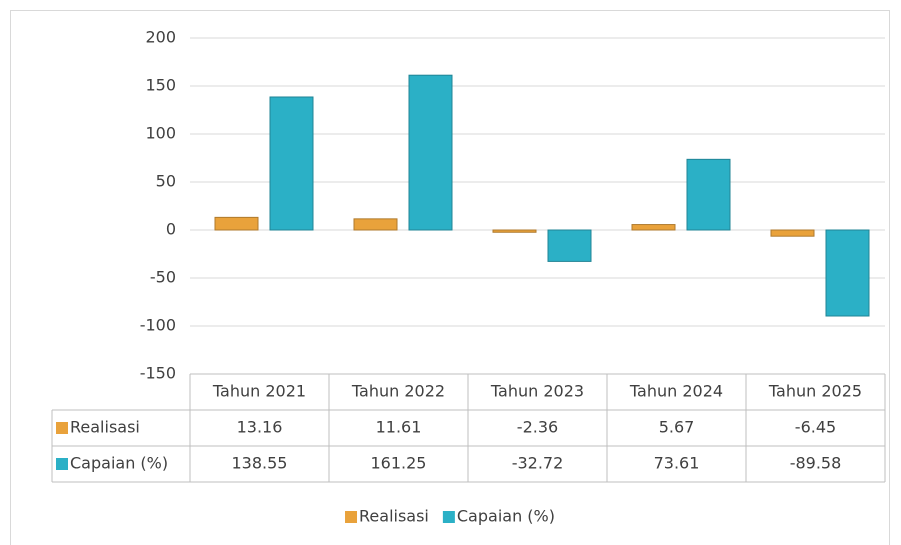 The image size is (901, 545). What do you see at coordinates (399, 463) in the screenshot?
I see `table-value: 161.25` at bounding box center [399, 463].